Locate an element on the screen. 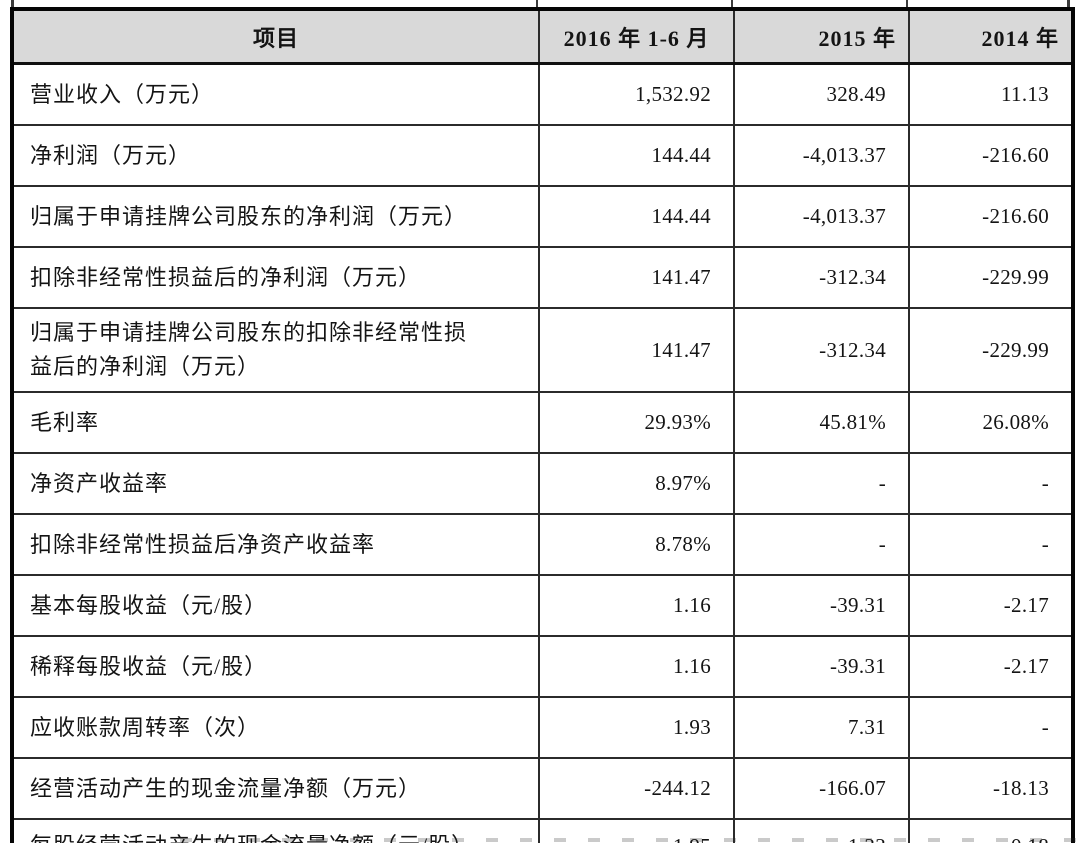 Image resolution: width=1080 pixels, height=843 pixels. value-2016h1: 8.97% is located at coordinates (636, 483).